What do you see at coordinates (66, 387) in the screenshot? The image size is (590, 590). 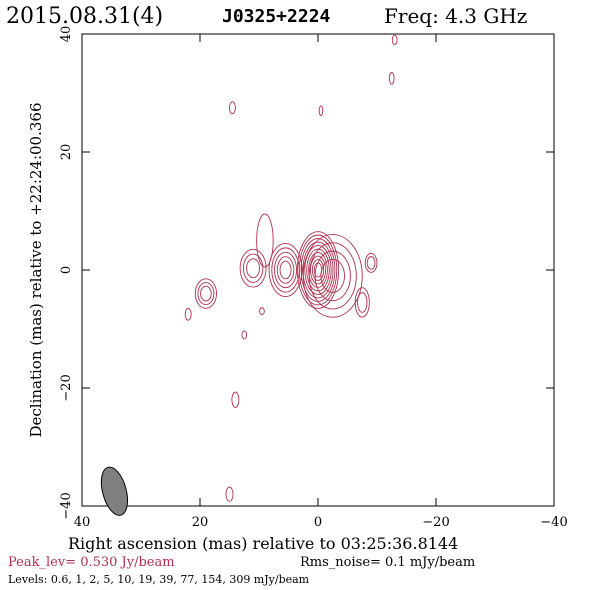 I see `y-tick-label: −20` at bounding box center [66, 387].